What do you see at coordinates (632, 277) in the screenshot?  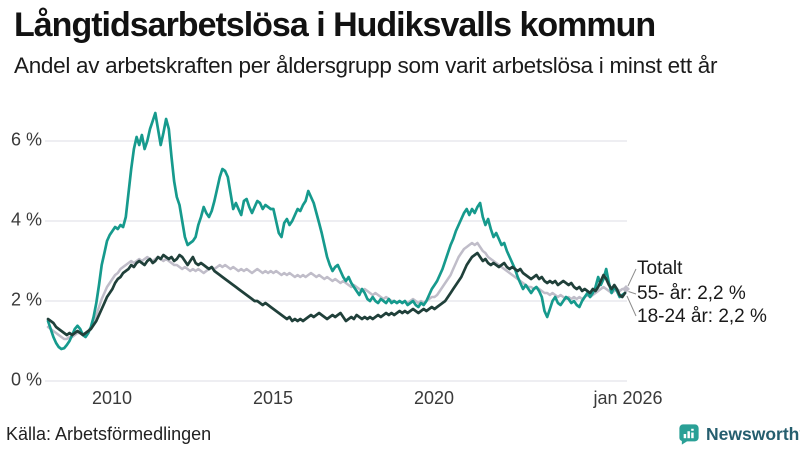 I see `annotation-connector-totalt` at bounding box center [632, 277].